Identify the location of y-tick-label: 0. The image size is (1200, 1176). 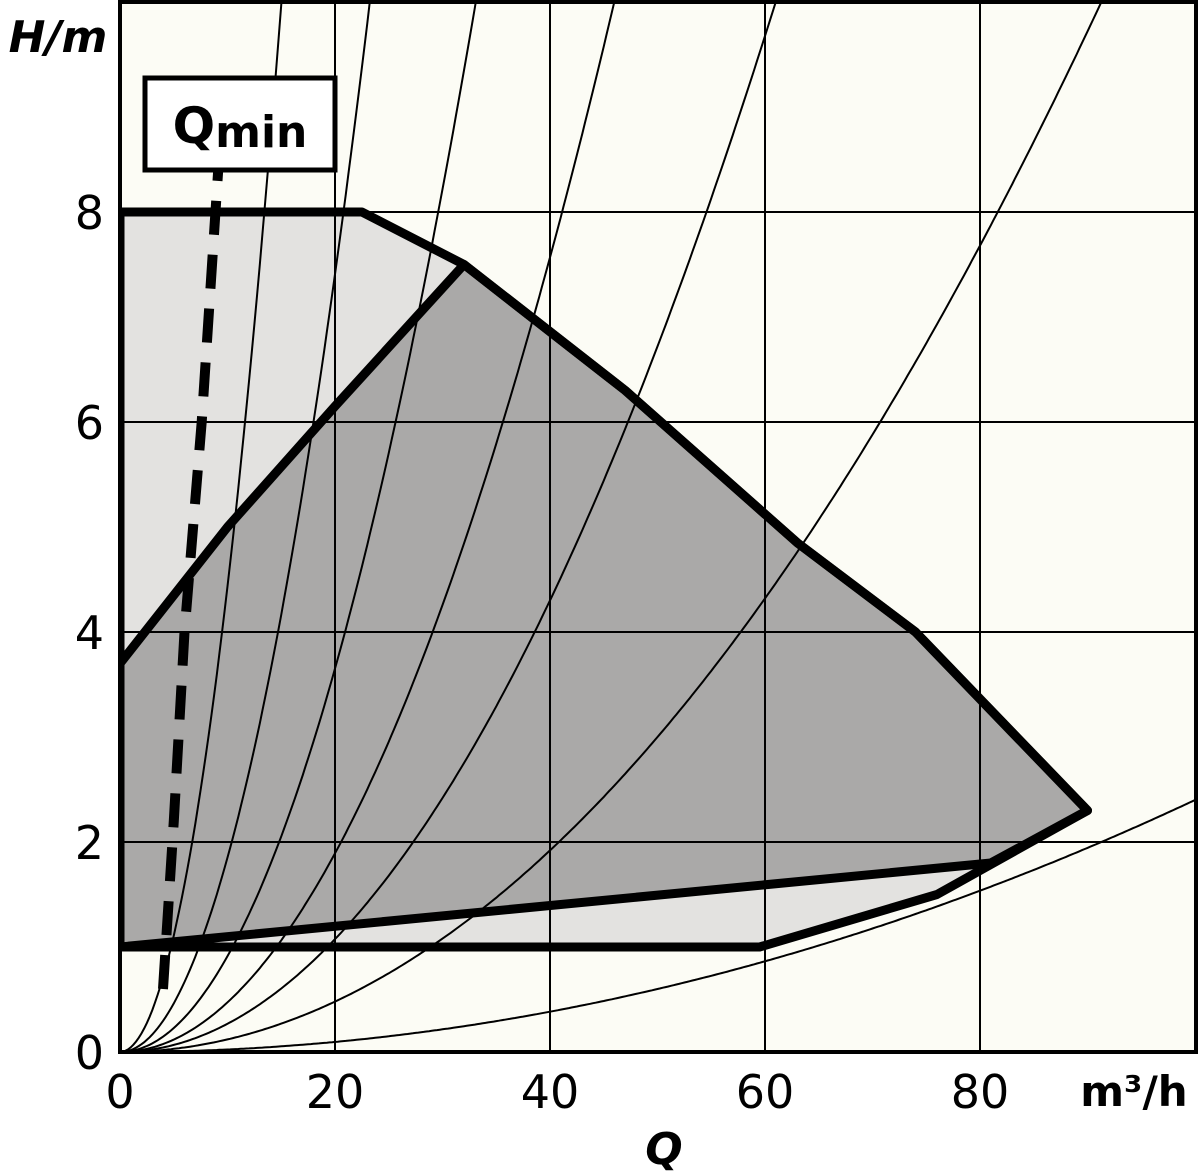
(89, 1053).